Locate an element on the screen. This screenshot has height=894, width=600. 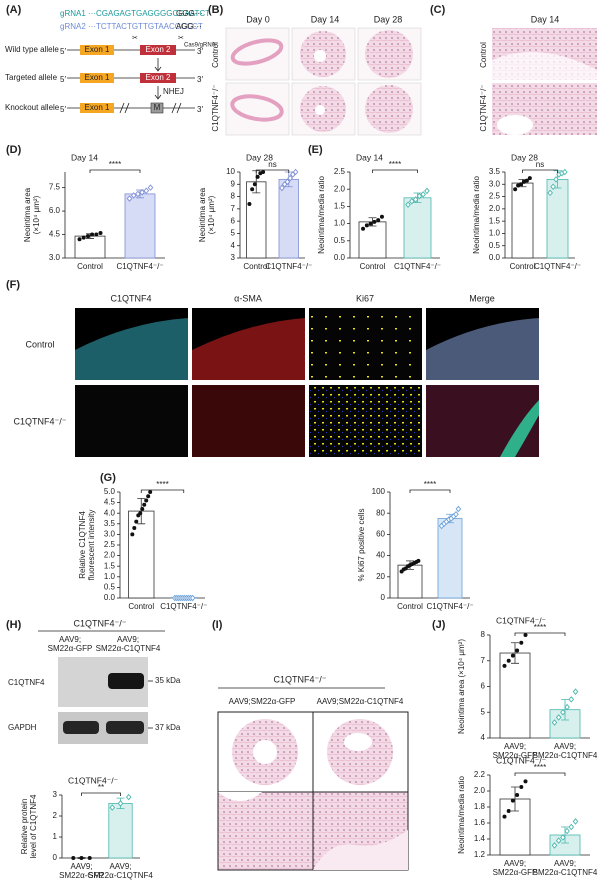
size-label: 35 kDa is located at coordinates (168, 680).